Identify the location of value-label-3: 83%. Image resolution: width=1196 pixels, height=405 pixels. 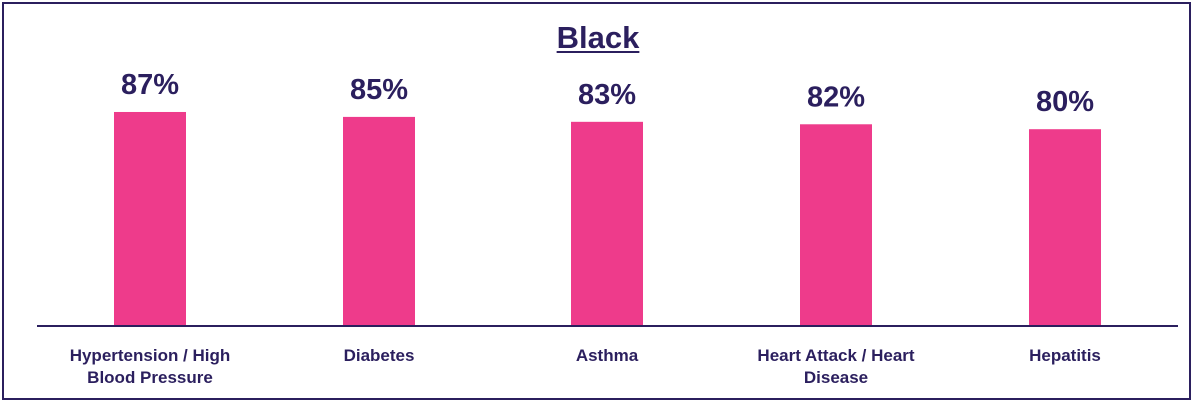
(607, 95).